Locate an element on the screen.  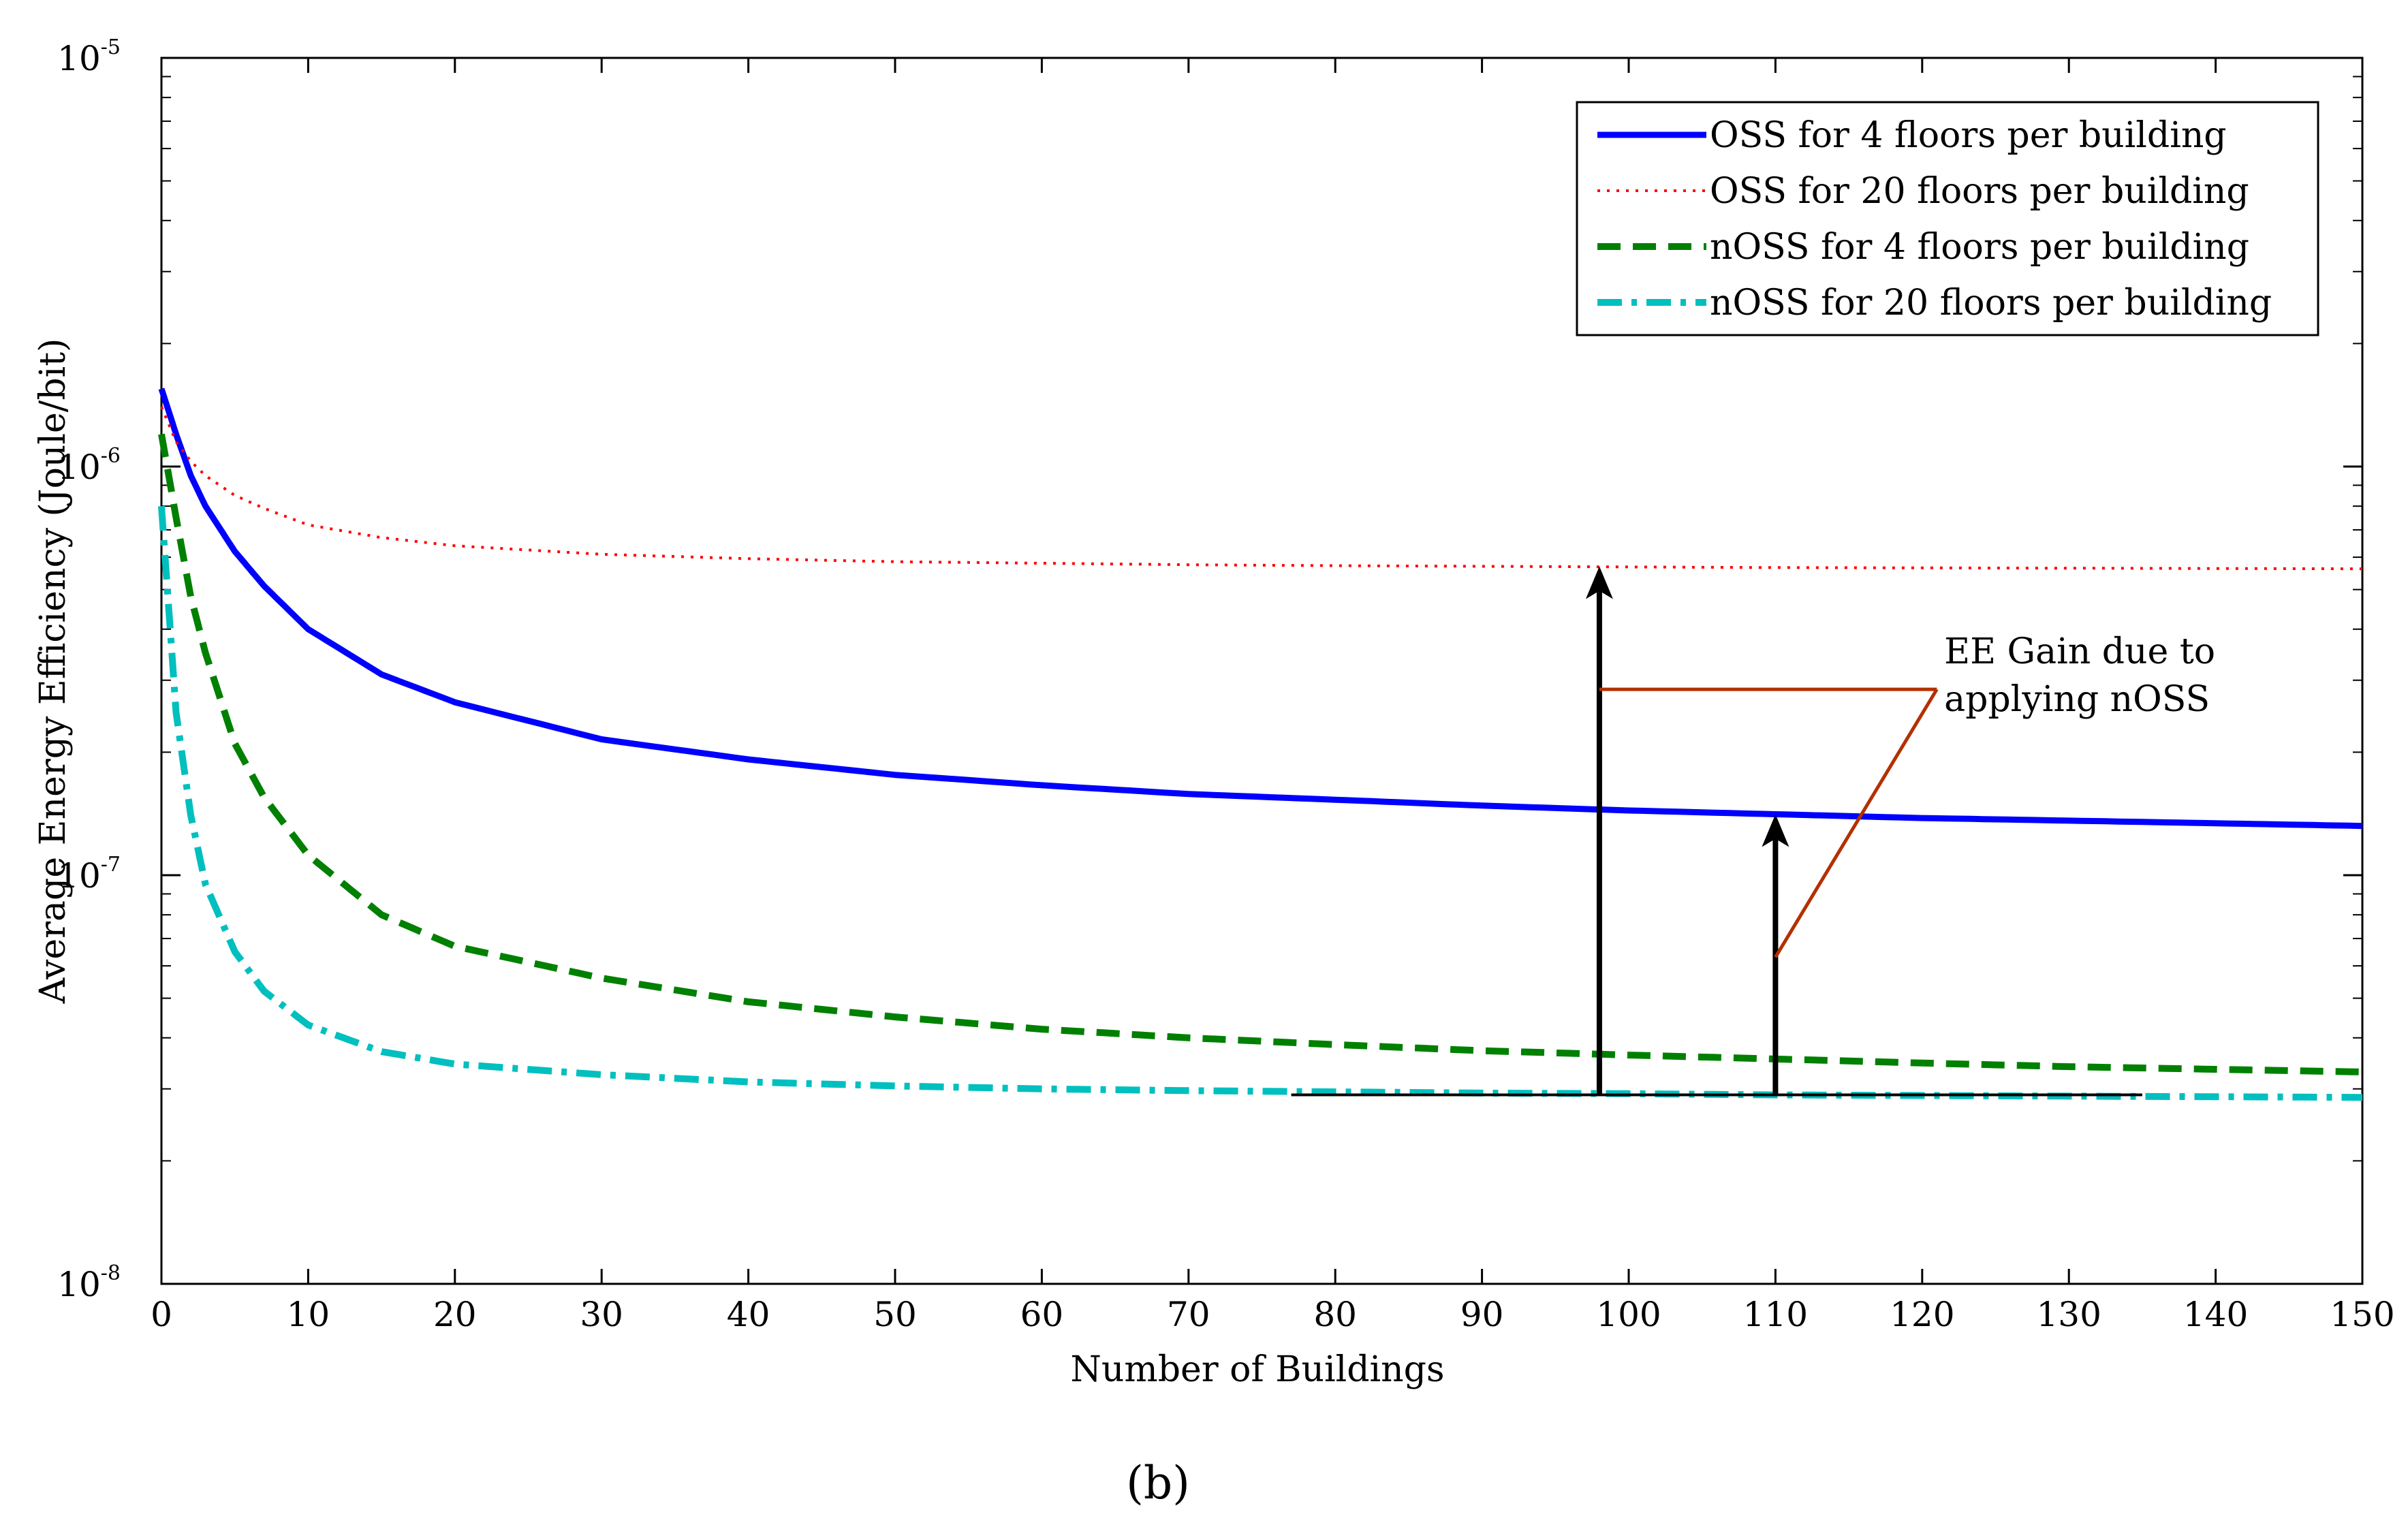
x-tick-label: 10 is located at coordinates (308, 1314).